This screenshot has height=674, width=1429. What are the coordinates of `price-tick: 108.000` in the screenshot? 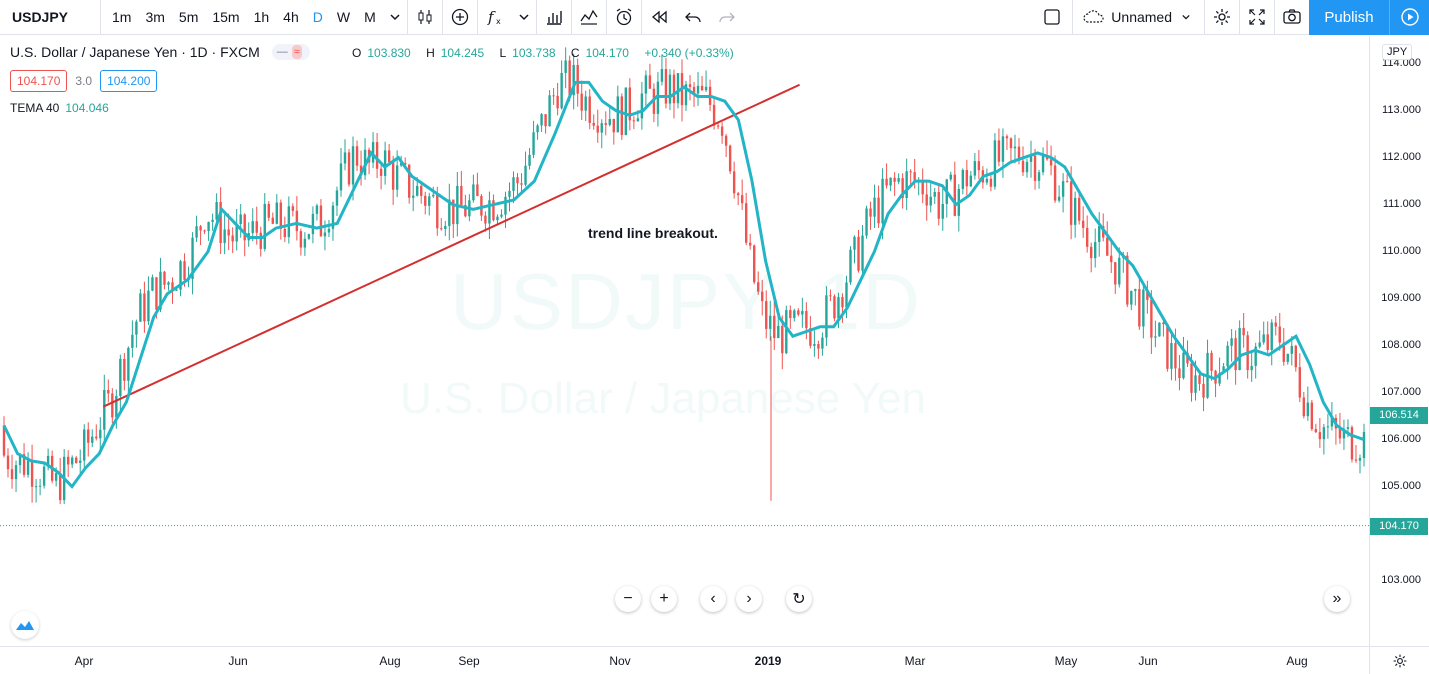 It's located at (1401, 344).